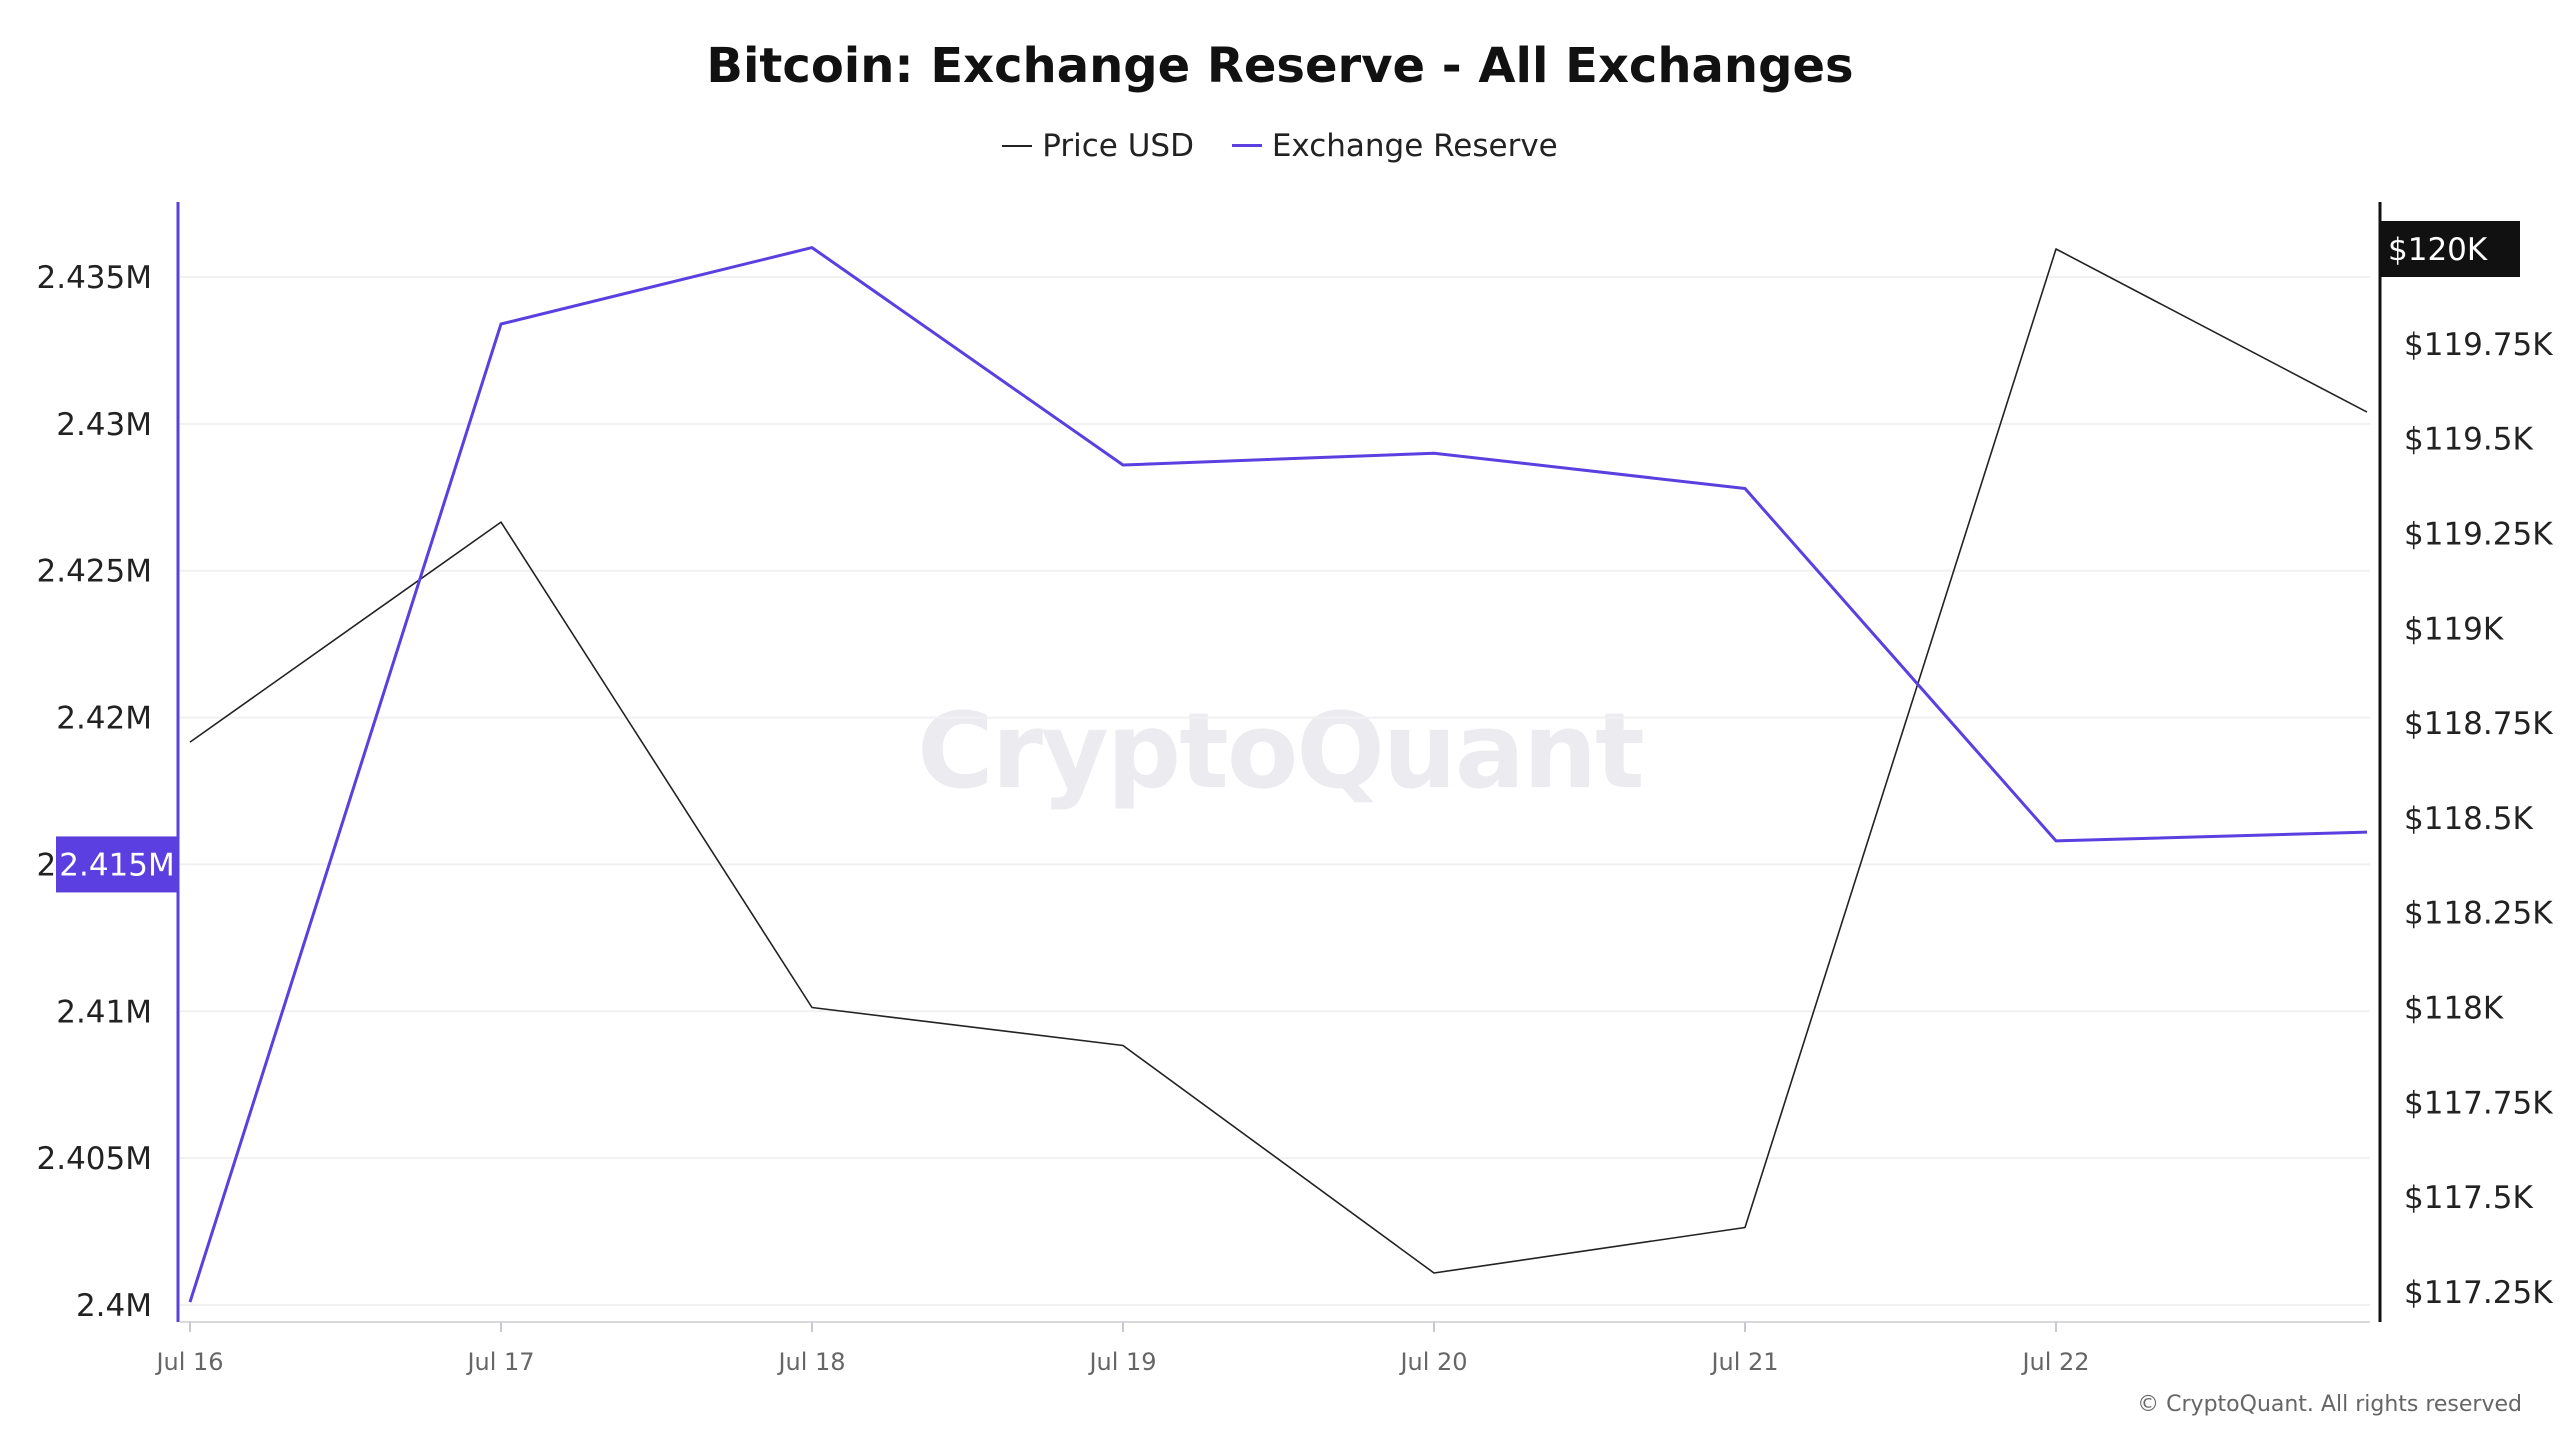  Describe the element at coordinates (2454, 629) in the screenshot. I see `right-tick-label: $119K` at that location.